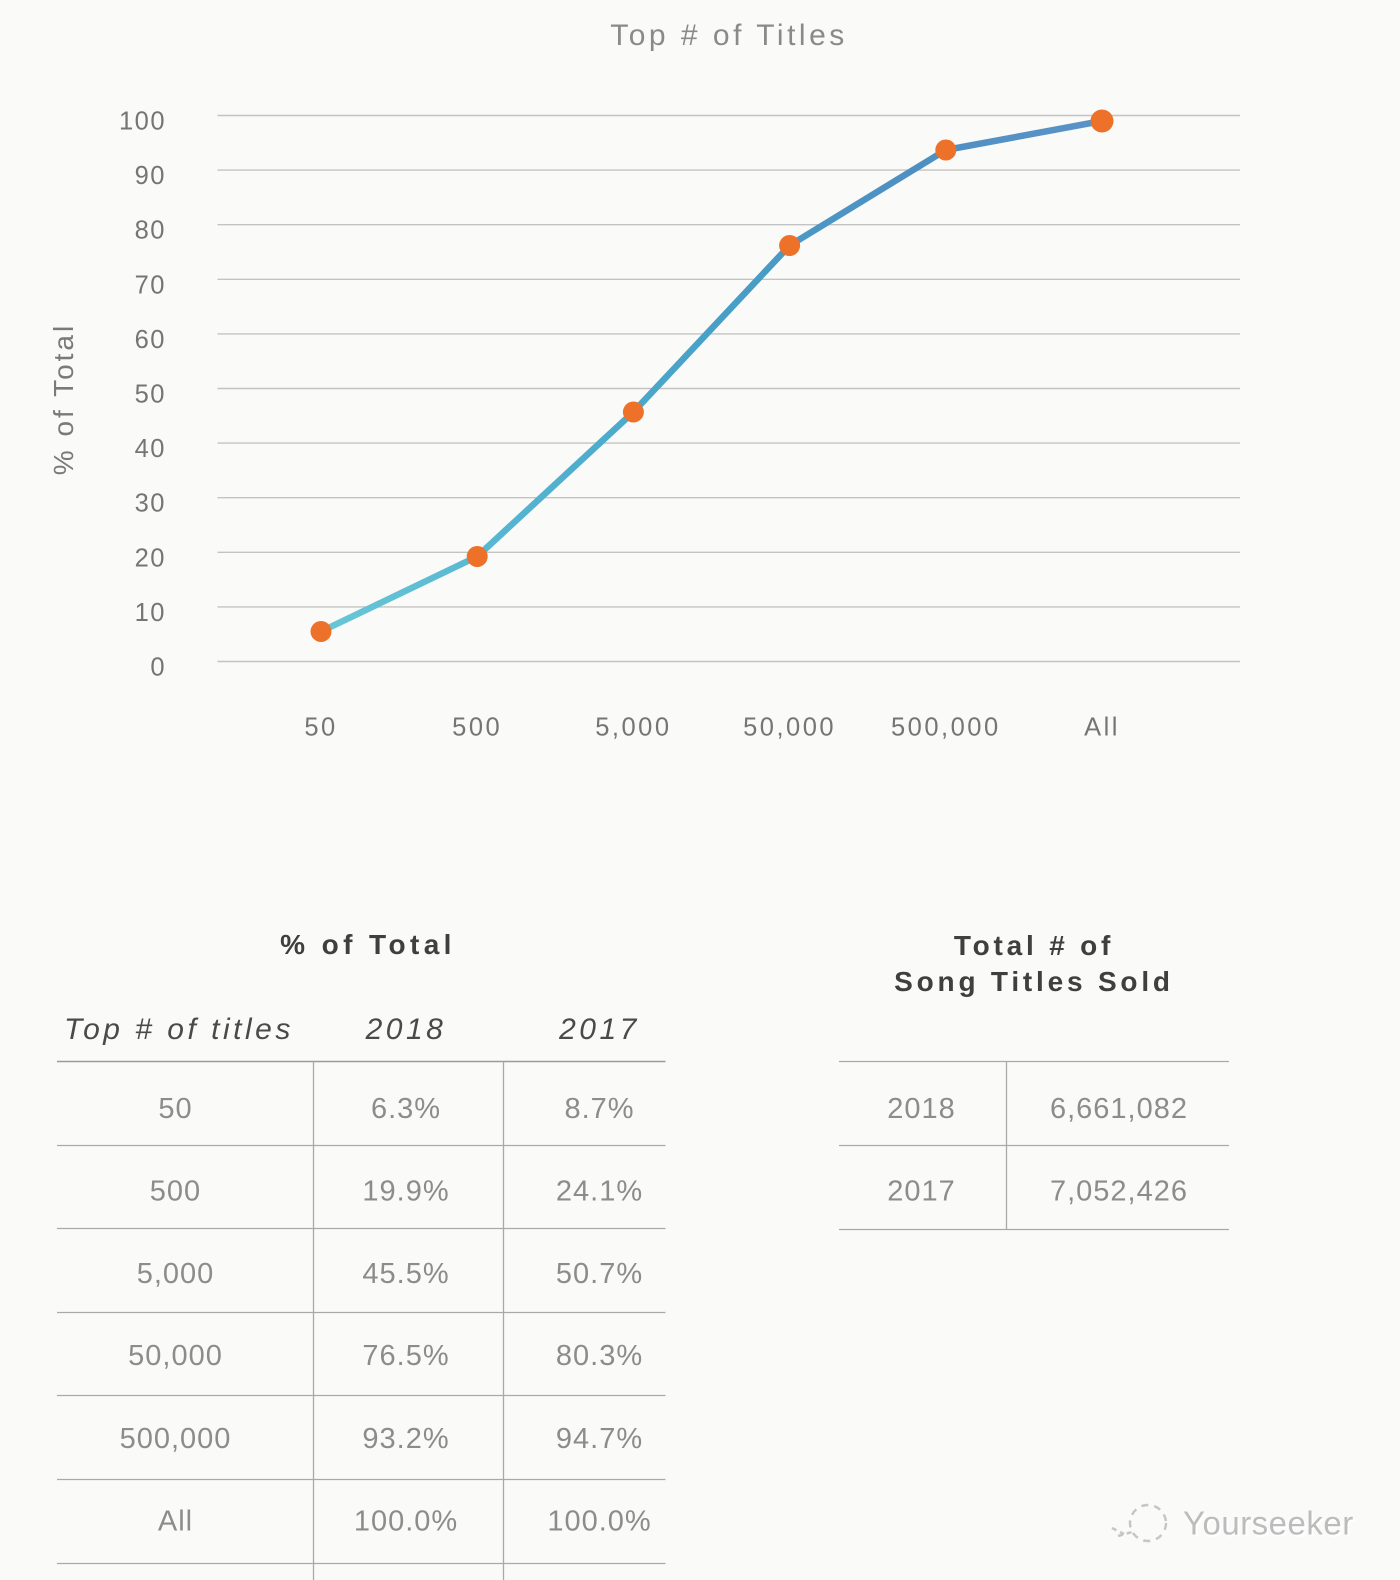  What do you see at coordinates (1119, 1192) in the screenshot?
I see `svg-text: 7,052,426` at bounding box center [1119, 1192].